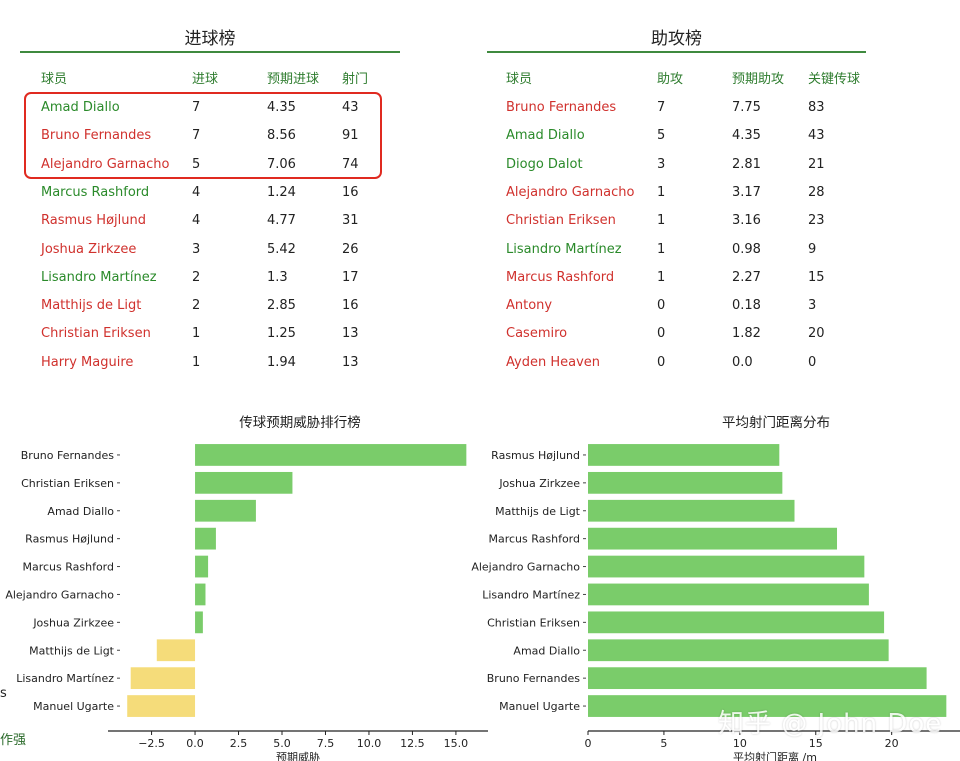 This screenshot has width=960, height=761. Describe the element at coordinates (281, 221) in the screenshot. I see `stat-cell: 4.77` at that location.